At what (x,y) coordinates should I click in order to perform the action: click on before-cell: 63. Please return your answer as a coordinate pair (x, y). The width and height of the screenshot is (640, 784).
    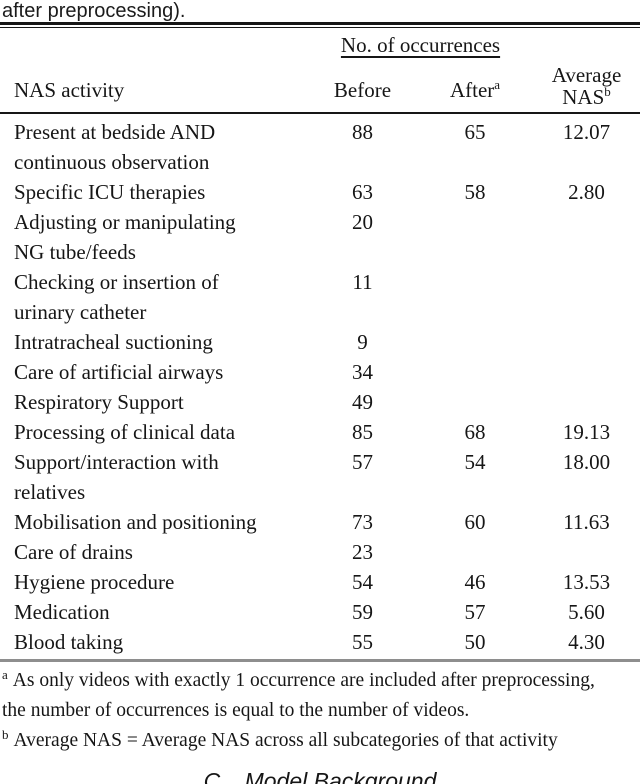
    Looking at the image, I should click on (362, 192).